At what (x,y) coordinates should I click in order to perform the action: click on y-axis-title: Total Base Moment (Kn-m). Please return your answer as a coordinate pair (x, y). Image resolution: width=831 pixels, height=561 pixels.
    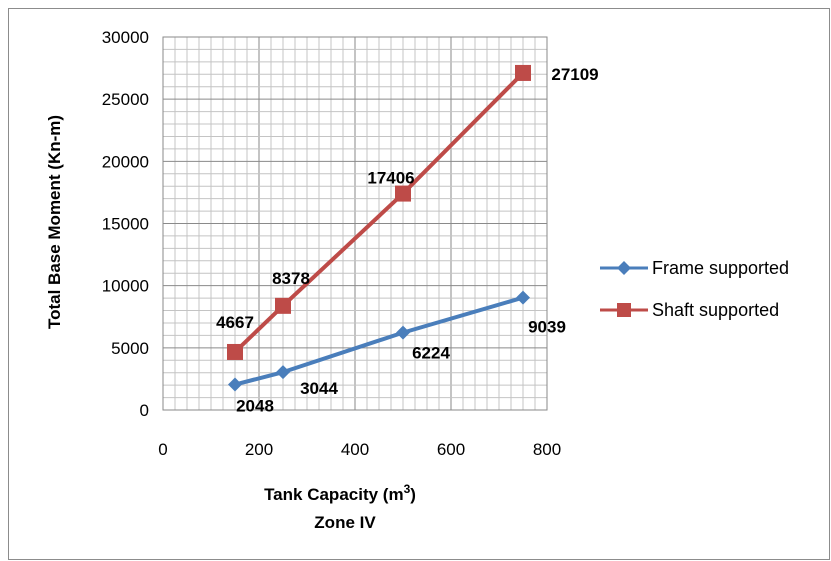
    Looking at the image, I should click on (54, 222).